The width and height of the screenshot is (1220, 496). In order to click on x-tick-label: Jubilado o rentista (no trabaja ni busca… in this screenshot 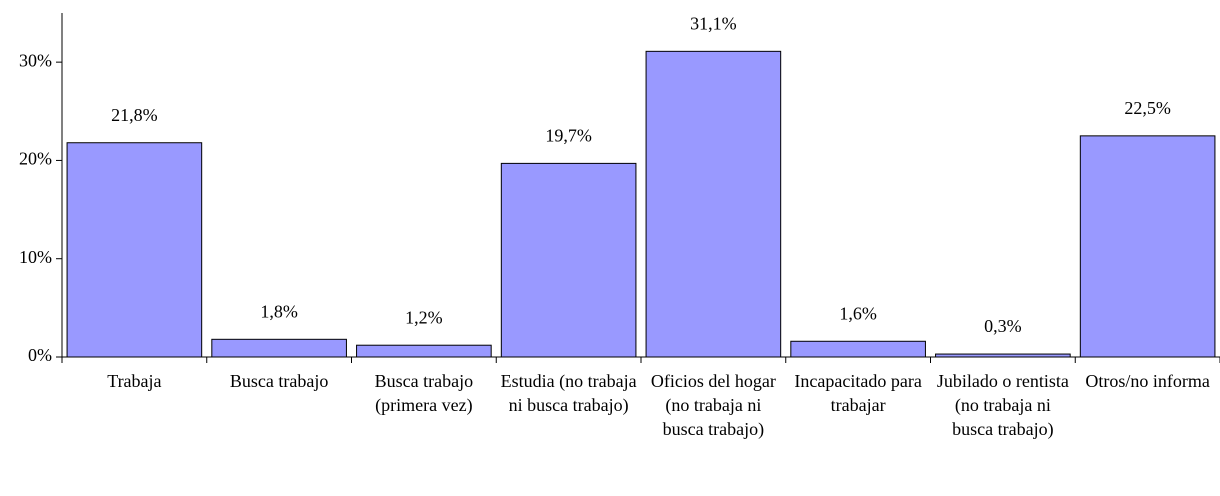, I will do `click(1002, 405)`.